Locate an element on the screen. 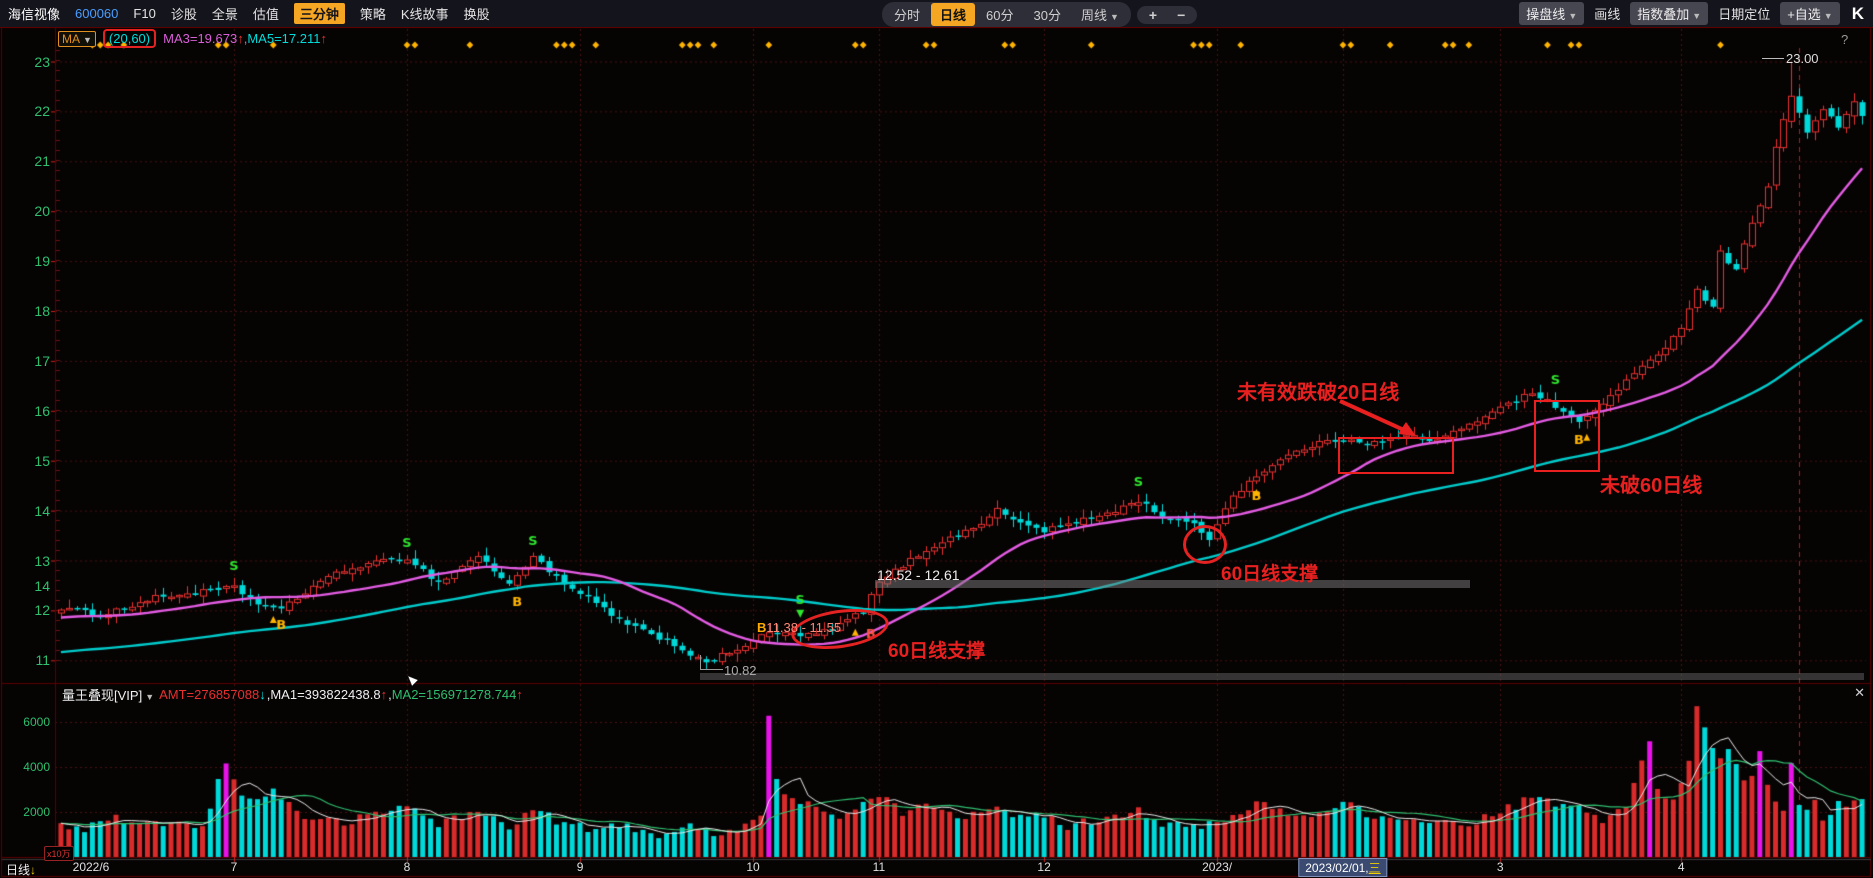 Image resolution: width=1873 pixels, height=878 pixels. mouse-cursor is located at coordinates (413, 681).